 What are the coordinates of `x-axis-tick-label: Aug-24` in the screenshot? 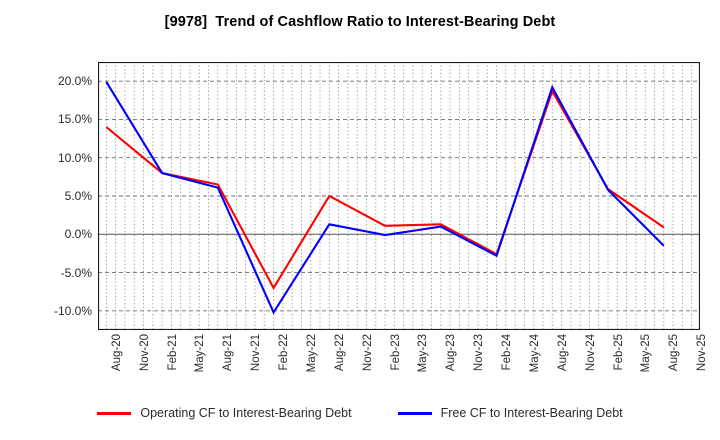 It's located at (562, 353).